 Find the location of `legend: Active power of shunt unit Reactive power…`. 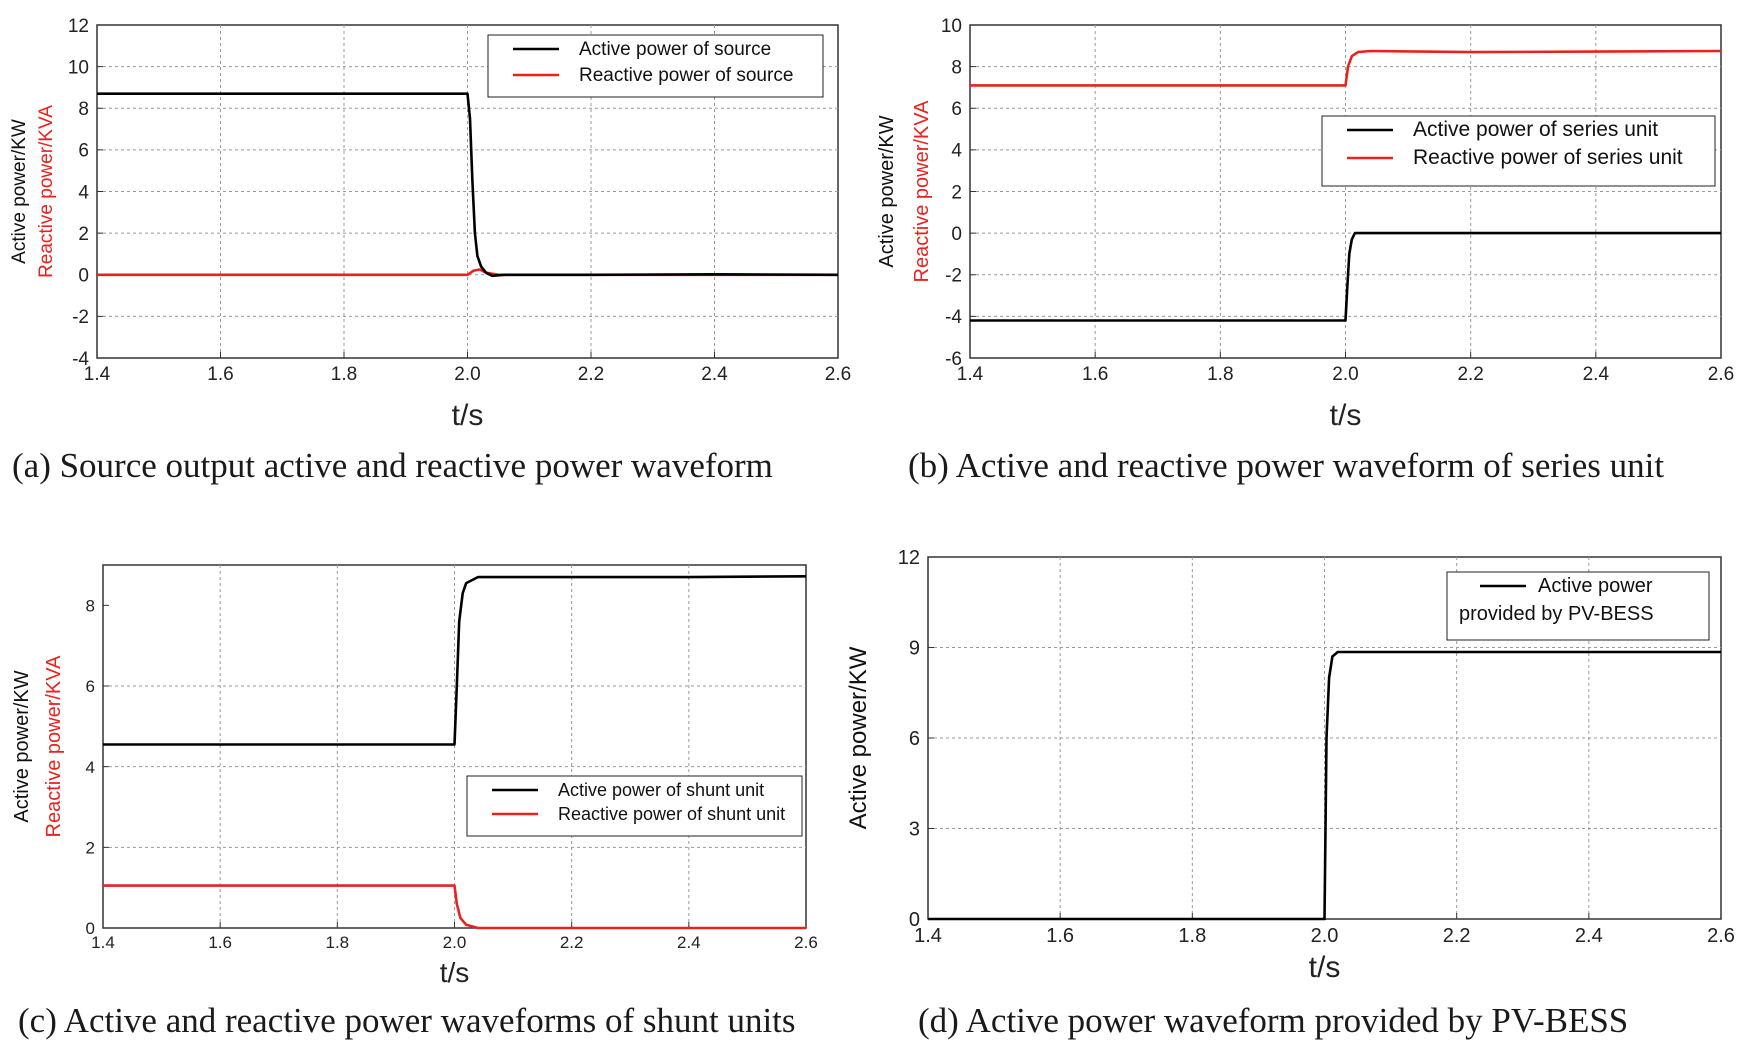

legend: Active power of shunt unit Reactive power… is located at coordinates (634, 806).